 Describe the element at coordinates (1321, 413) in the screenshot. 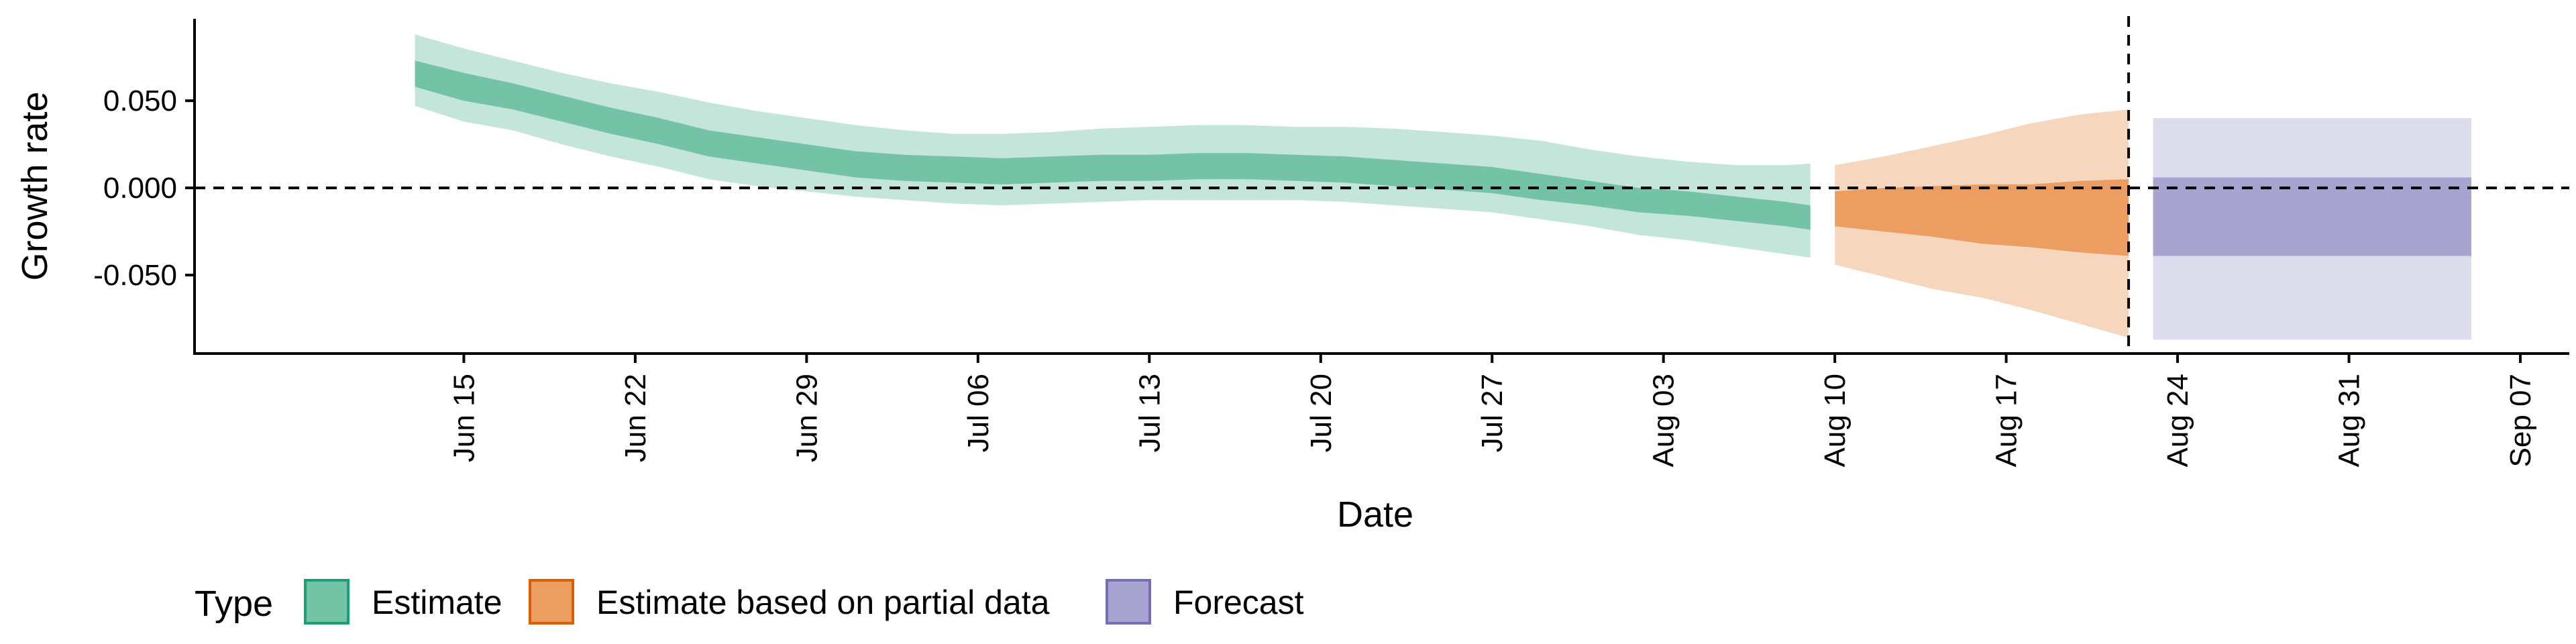

I see `x-tick-label: Jul 20` at that location.